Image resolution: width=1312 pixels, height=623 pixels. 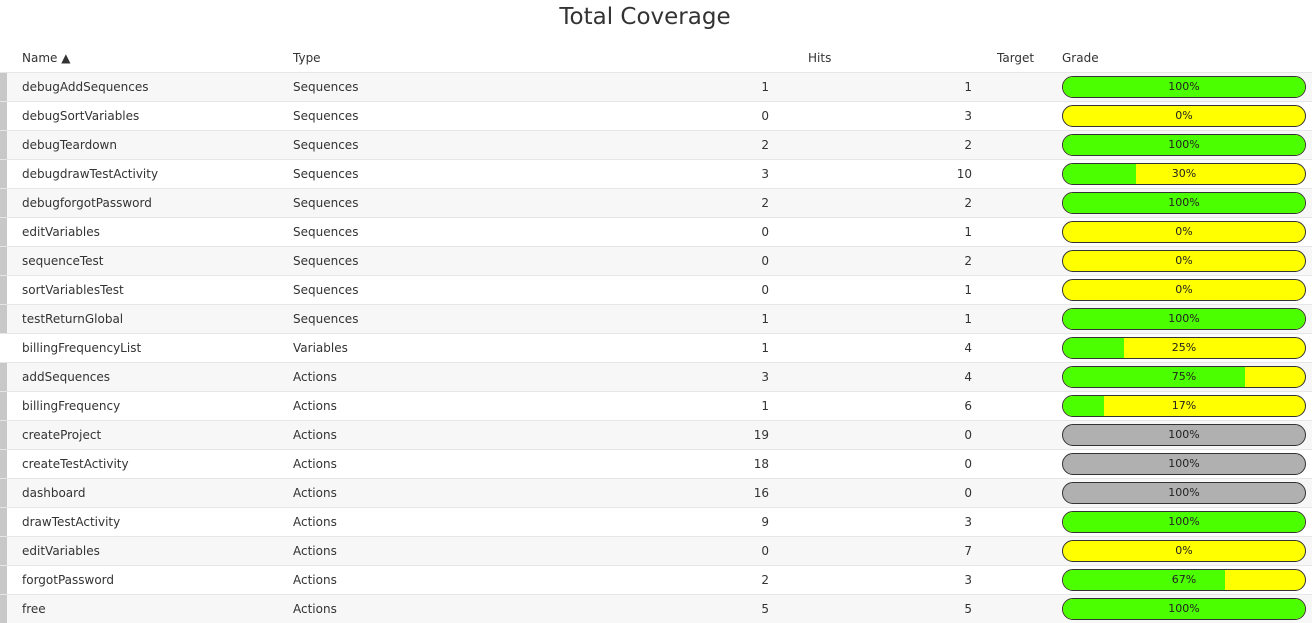 I want to click on table-row: debugAddSequences Sequences 1 1 100%, so click(x=656, y=86).